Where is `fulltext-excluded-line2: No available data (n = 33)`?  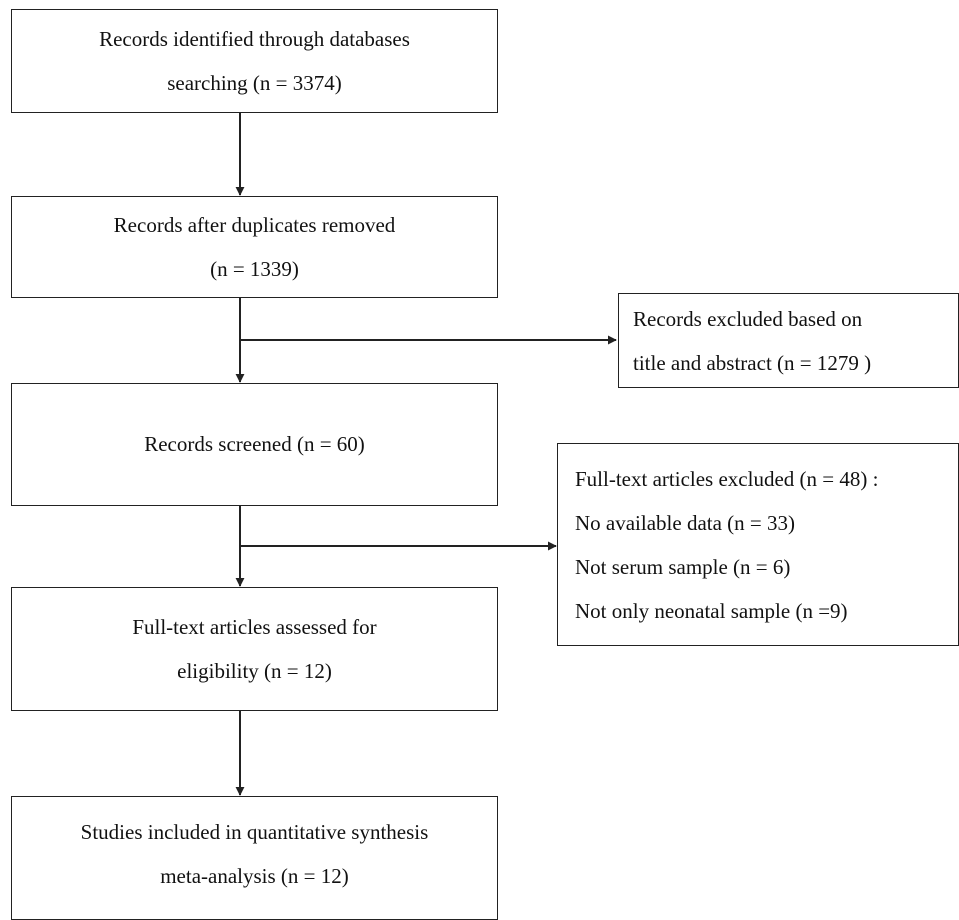 fulltext-excluded-line2: No available data (n = 33) is located at coordinates (685, 522).